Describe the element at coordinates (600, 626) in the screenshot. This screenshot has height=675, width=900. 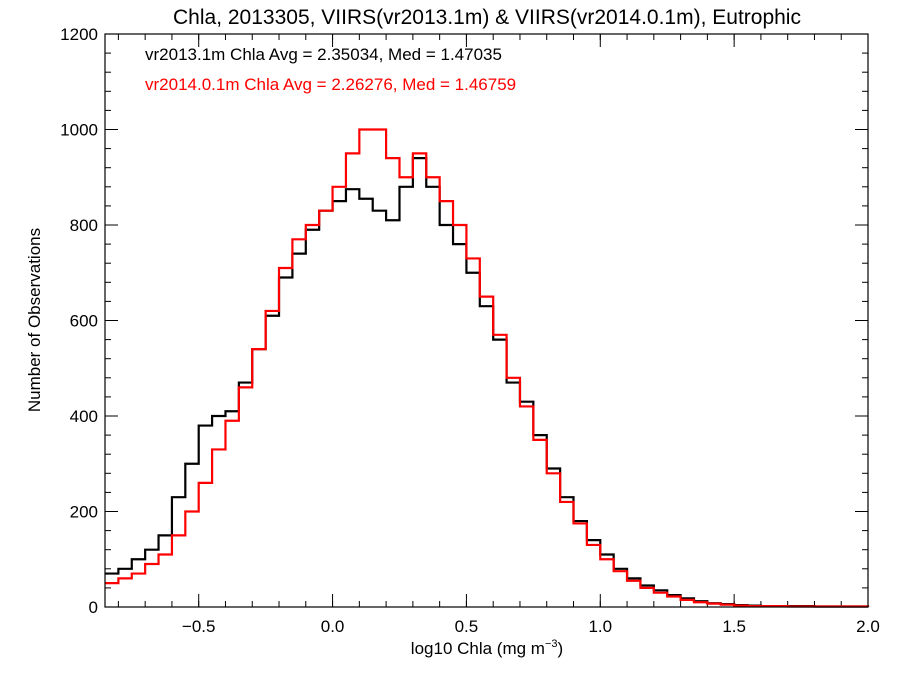
I see `x-tick-label: 1.0` at that location.